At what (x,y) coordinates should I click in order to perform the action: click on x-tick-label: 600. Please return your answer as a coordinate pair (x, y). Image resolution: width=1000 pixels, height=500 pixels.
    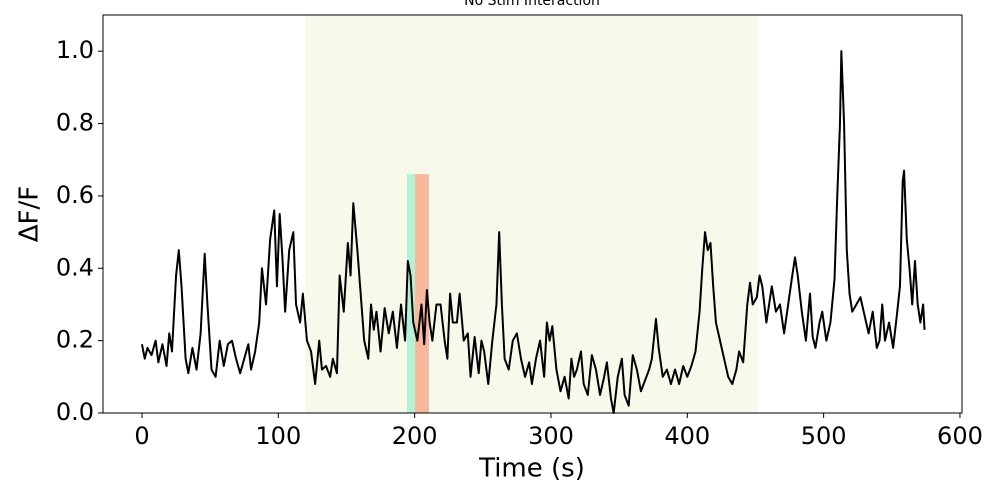
    Looking at the image, I should click on (960, 436).